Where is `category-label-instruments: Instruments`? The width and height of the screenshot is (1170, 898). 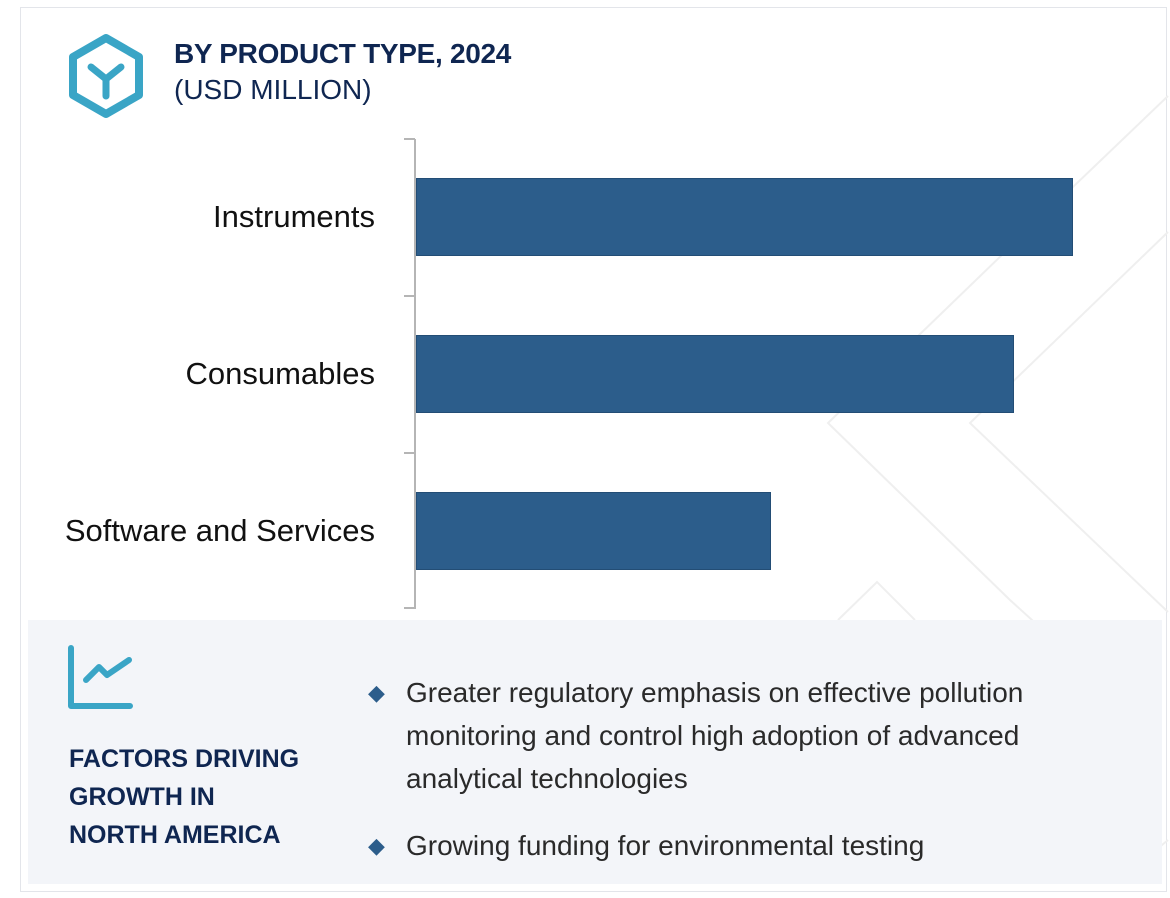
category-label-instruments: Instruments is located at coordinates (294, 216).